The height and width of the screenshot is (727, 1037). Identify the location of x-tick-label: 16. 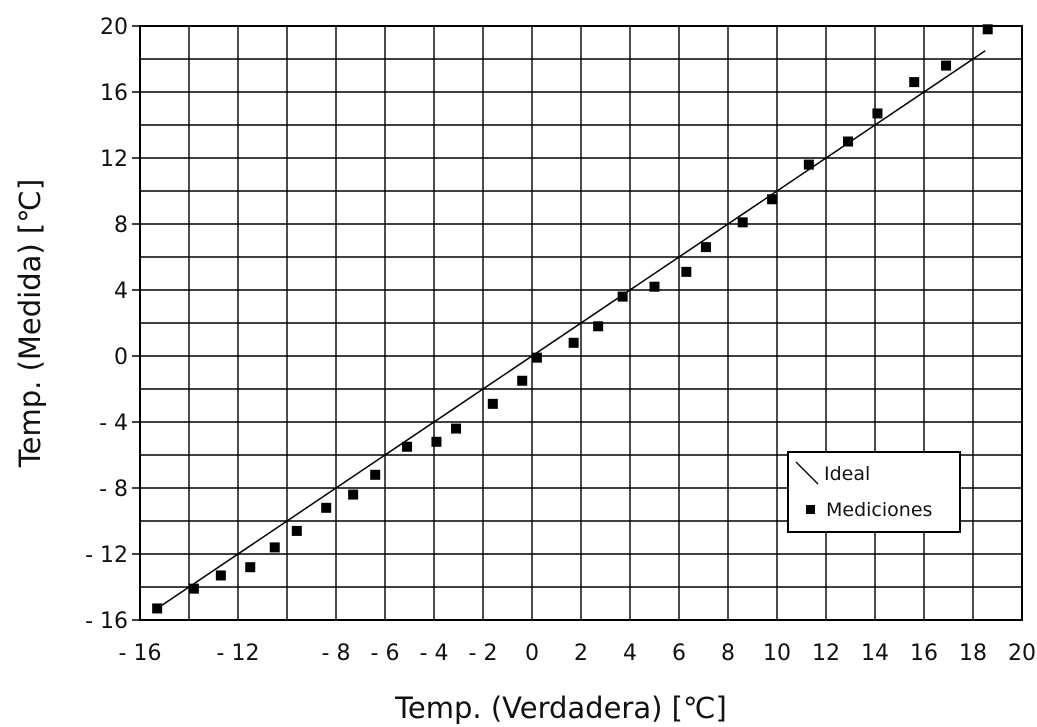
(924, 653).